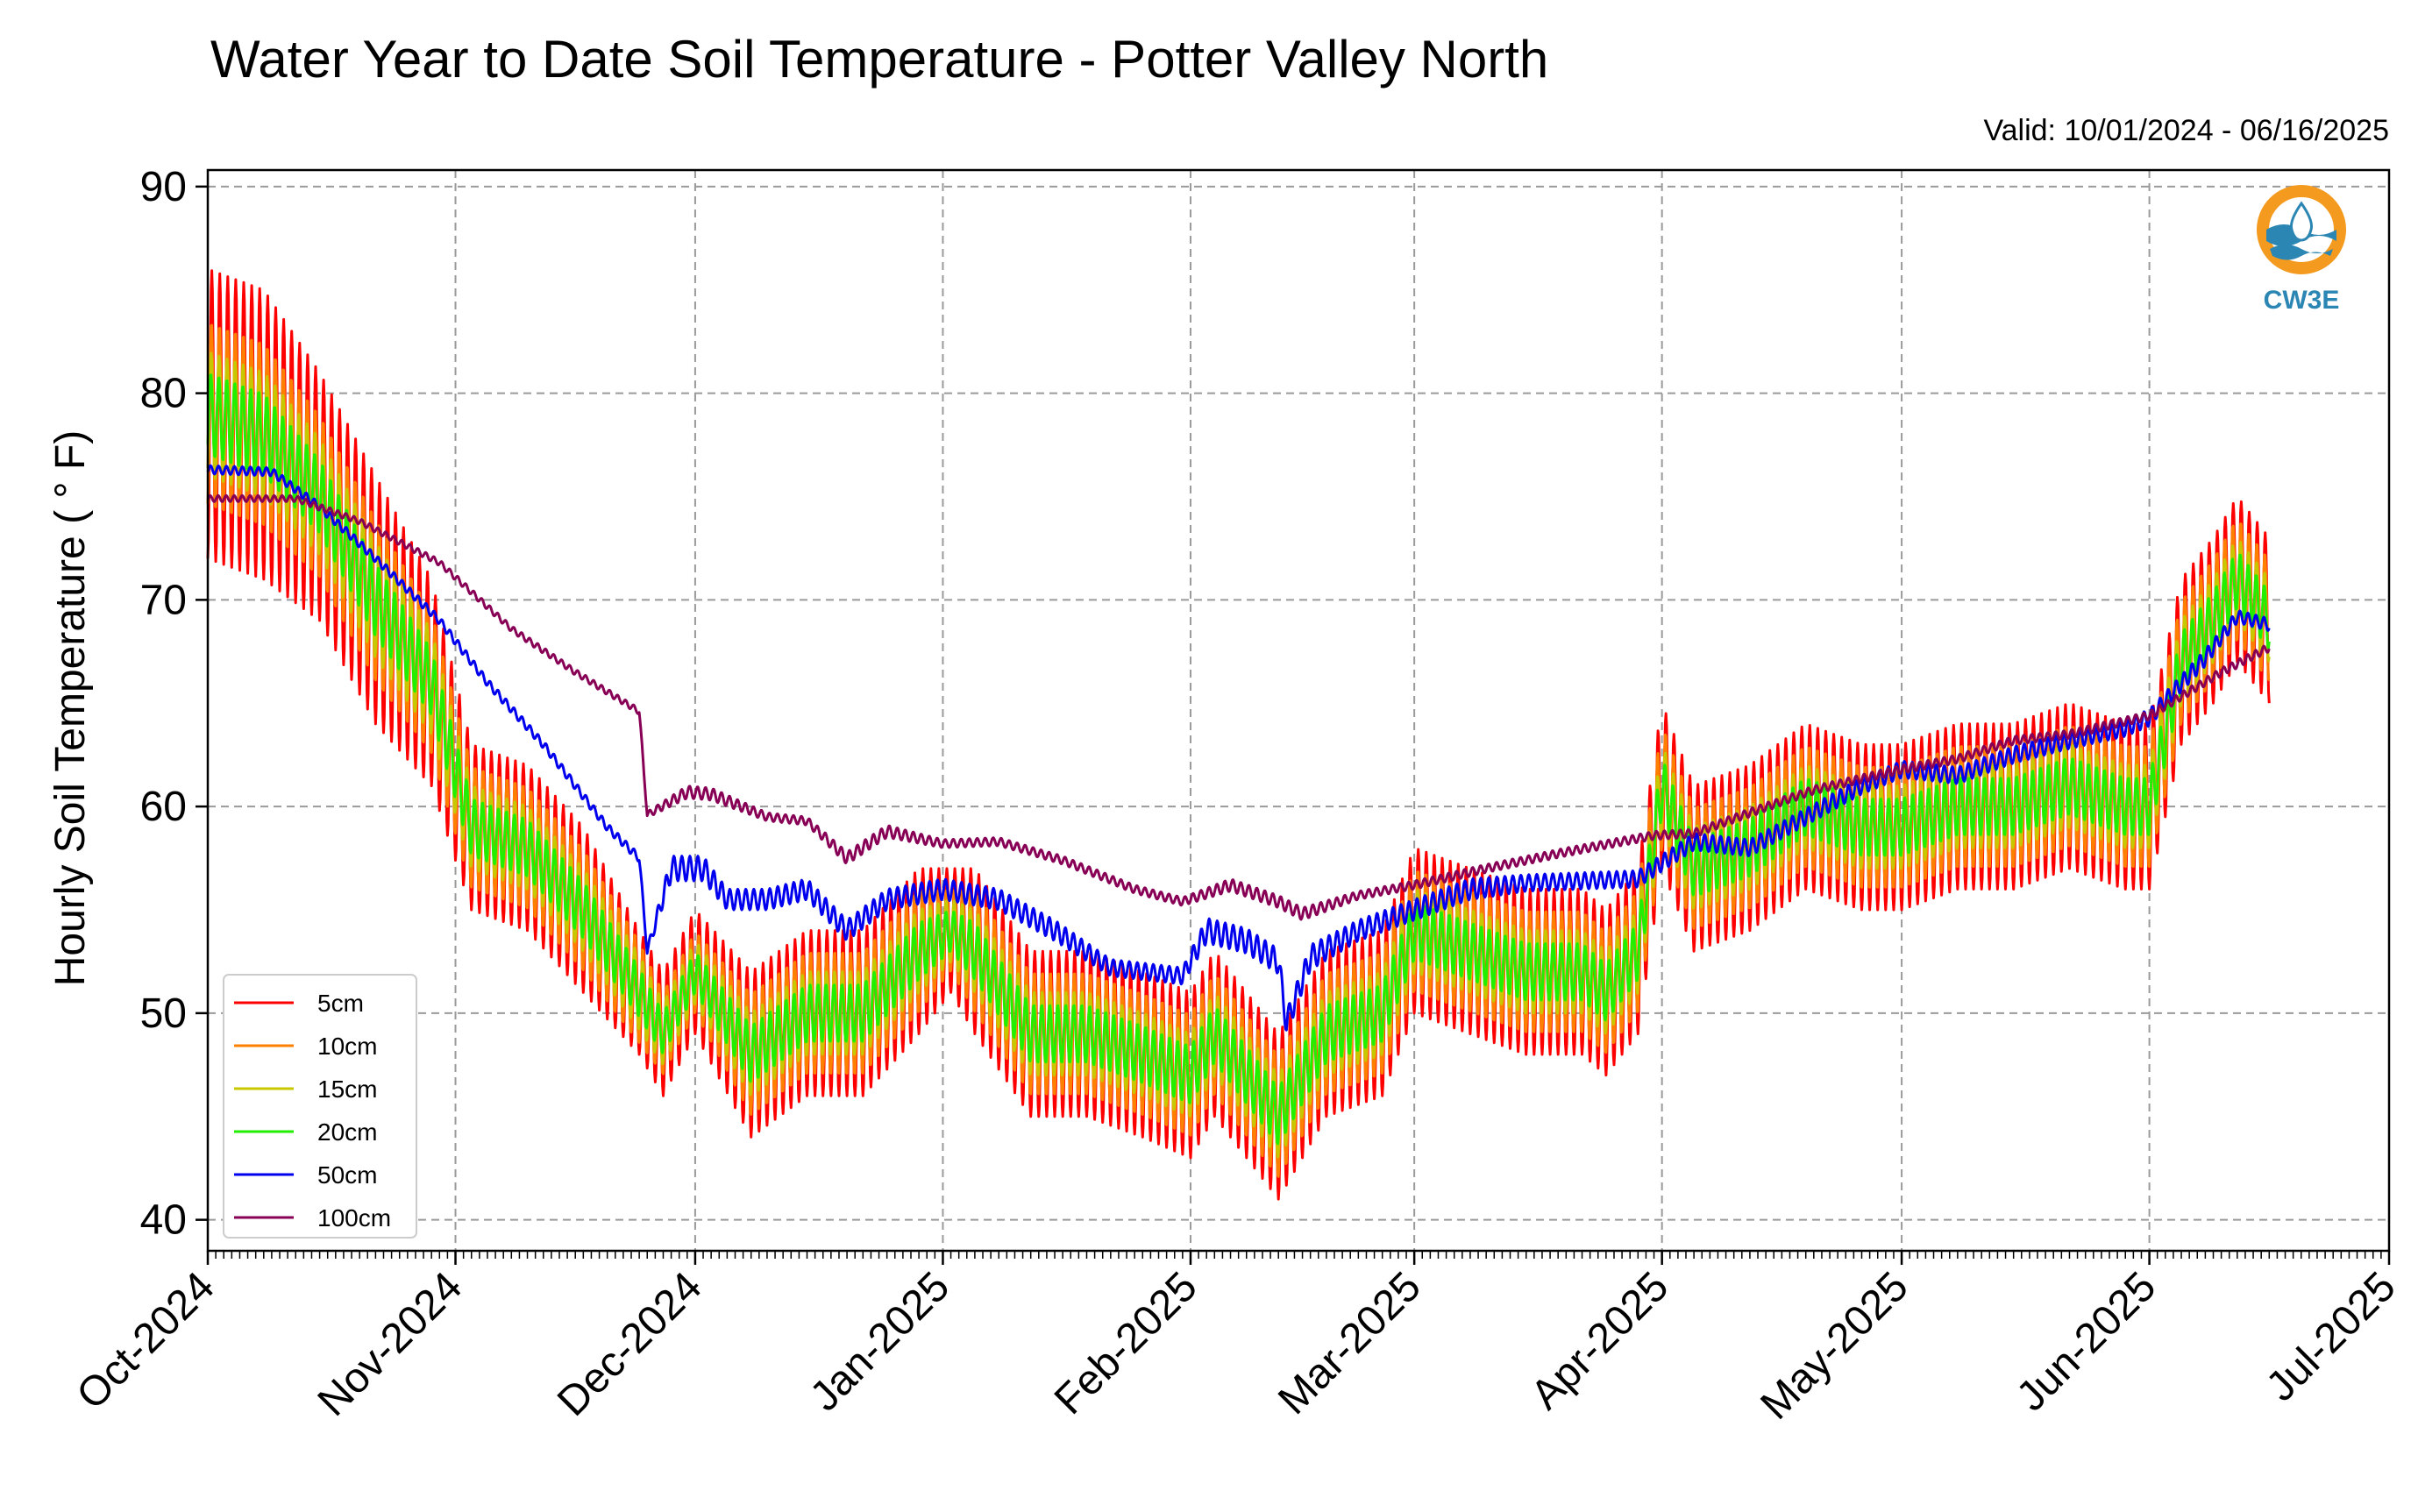 Image resolution: width=2418 pixels, height=1512 pixels. I want to click on logo-waves, so click(2301, 242).